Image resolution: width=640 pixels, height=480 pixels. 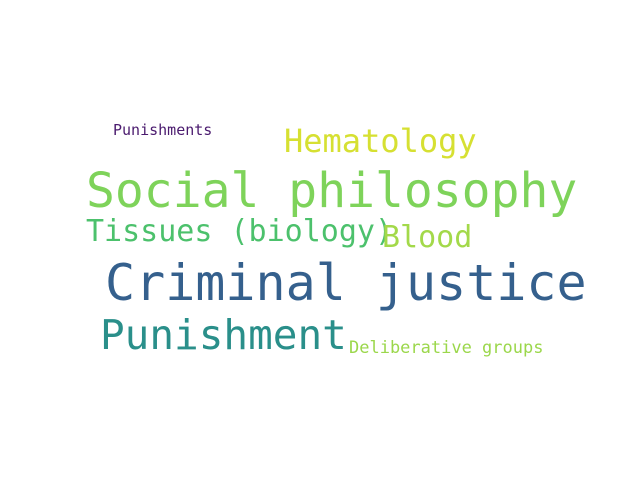 What do you see at coordinates (346, 283) in the screenshot?
I see `word-criminal-justice: Criminal justice` at bounding box center [346, 283].